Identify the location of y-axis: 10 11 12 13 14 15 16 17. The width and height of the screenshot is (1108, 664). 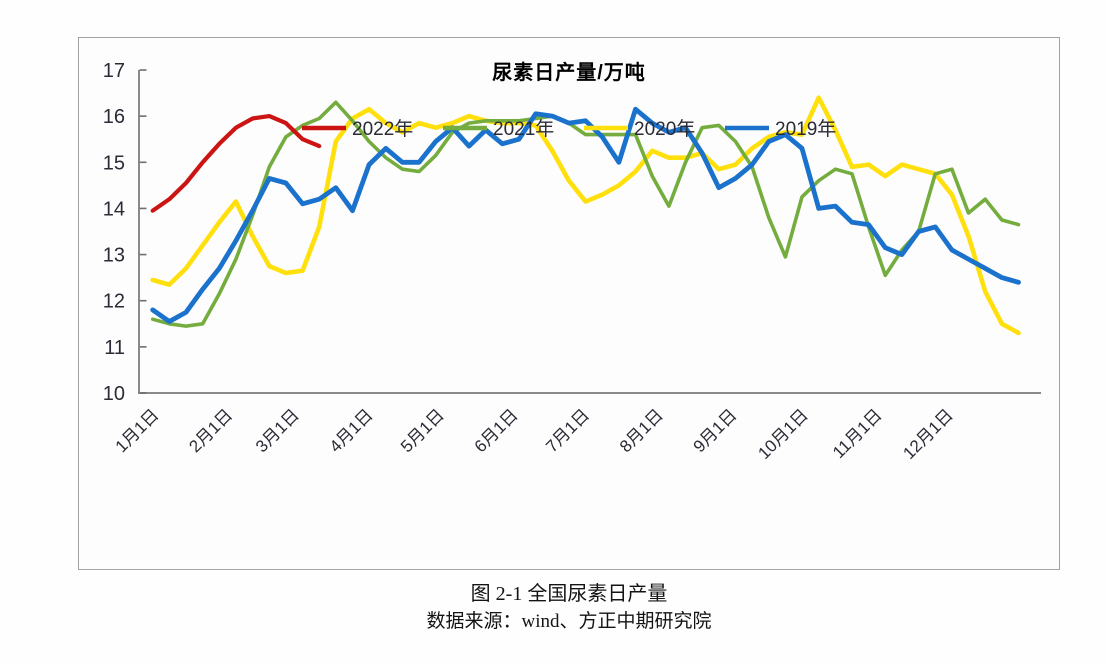
(125, 232).